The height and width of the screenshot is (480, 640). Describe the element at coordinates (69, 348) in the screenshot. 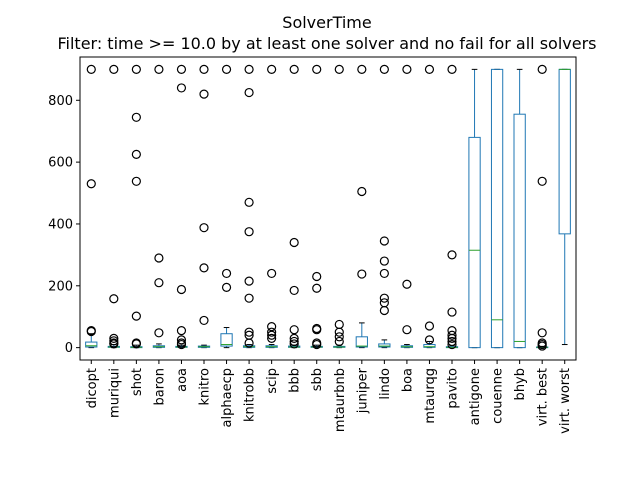

I see `y-tick-label: 0` at that location.